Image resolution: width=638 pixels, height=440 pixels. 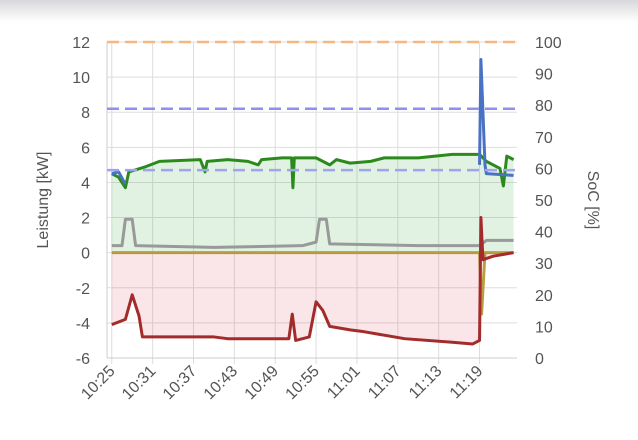 I want to click on series-area, so click(x=312, y=203).